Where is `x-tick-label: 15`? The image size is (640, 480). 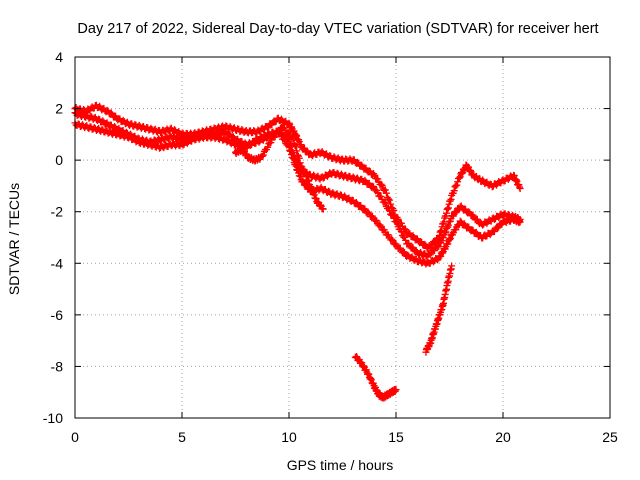 x-tick-label: 15 is located at coordinates (396, 437).